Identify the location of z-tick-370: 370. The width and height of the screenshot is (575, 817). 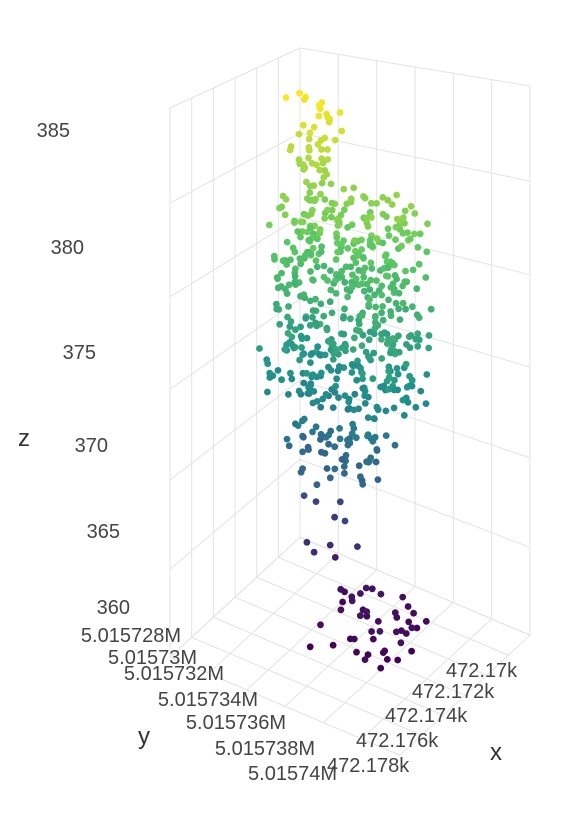
(91, 446).